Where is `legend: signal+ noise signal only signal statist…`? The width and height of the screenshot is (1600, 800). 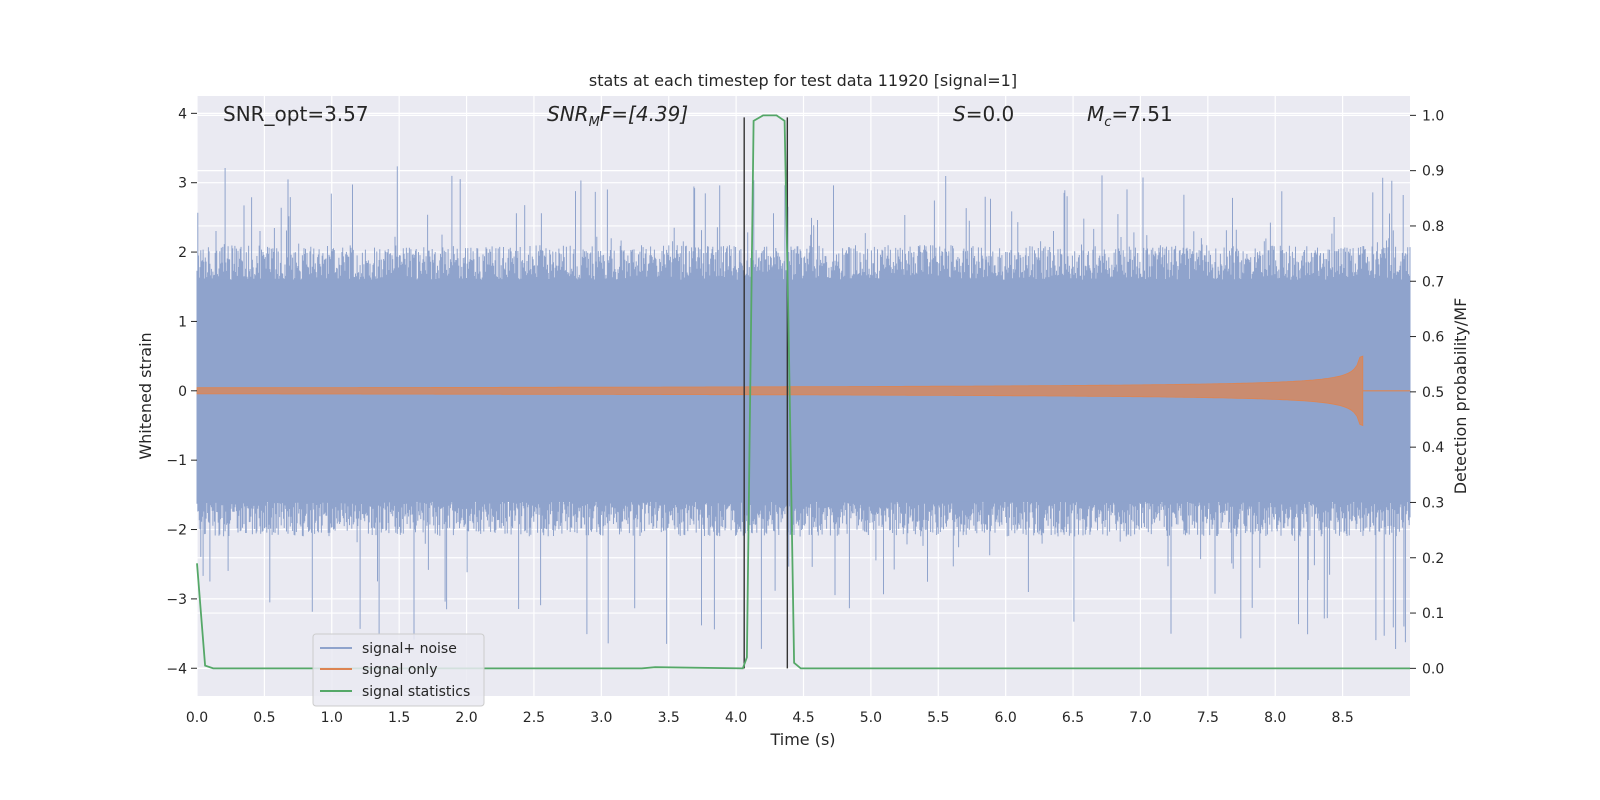 legend: signal+ noise signal only signal statist… is located at coordinates (398, 670).